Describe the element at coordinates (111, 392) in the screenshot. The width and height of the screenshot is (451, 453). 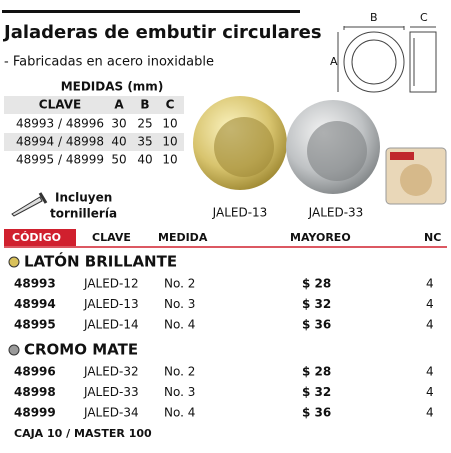
I see `cell: JALED-33` at that location.